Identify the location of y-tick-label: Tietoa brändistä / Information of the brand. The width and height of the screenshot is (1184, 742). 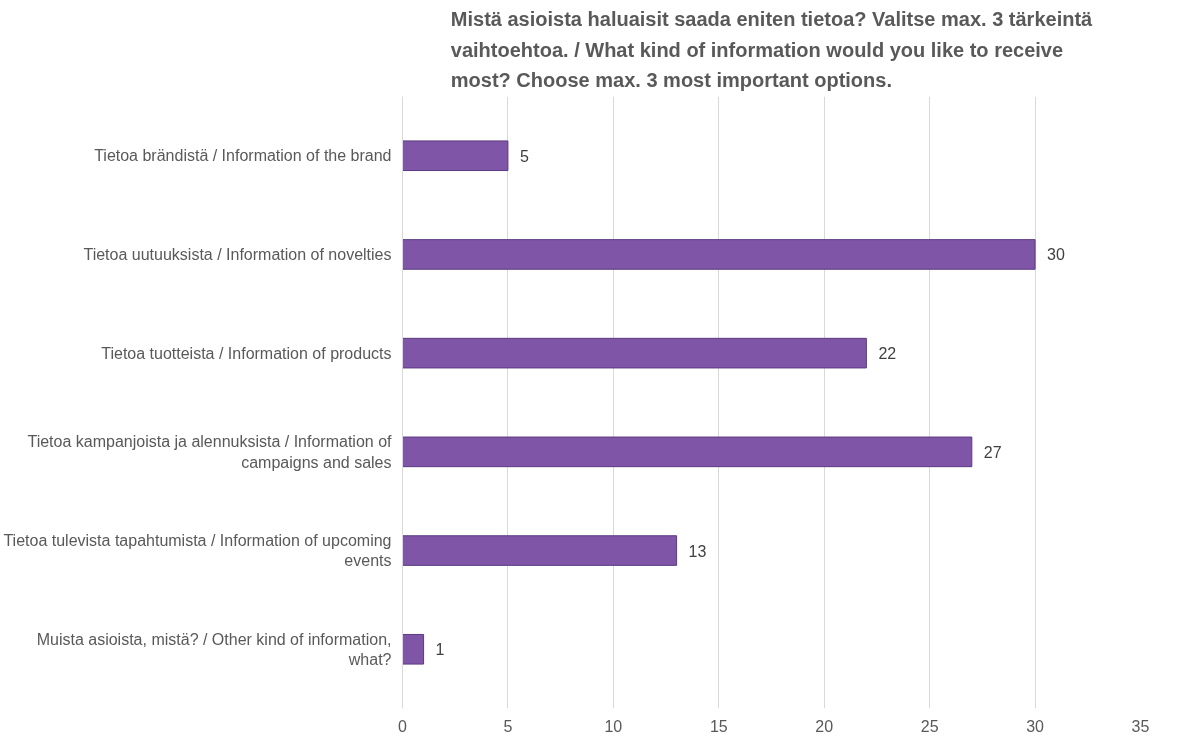
(243, 156).